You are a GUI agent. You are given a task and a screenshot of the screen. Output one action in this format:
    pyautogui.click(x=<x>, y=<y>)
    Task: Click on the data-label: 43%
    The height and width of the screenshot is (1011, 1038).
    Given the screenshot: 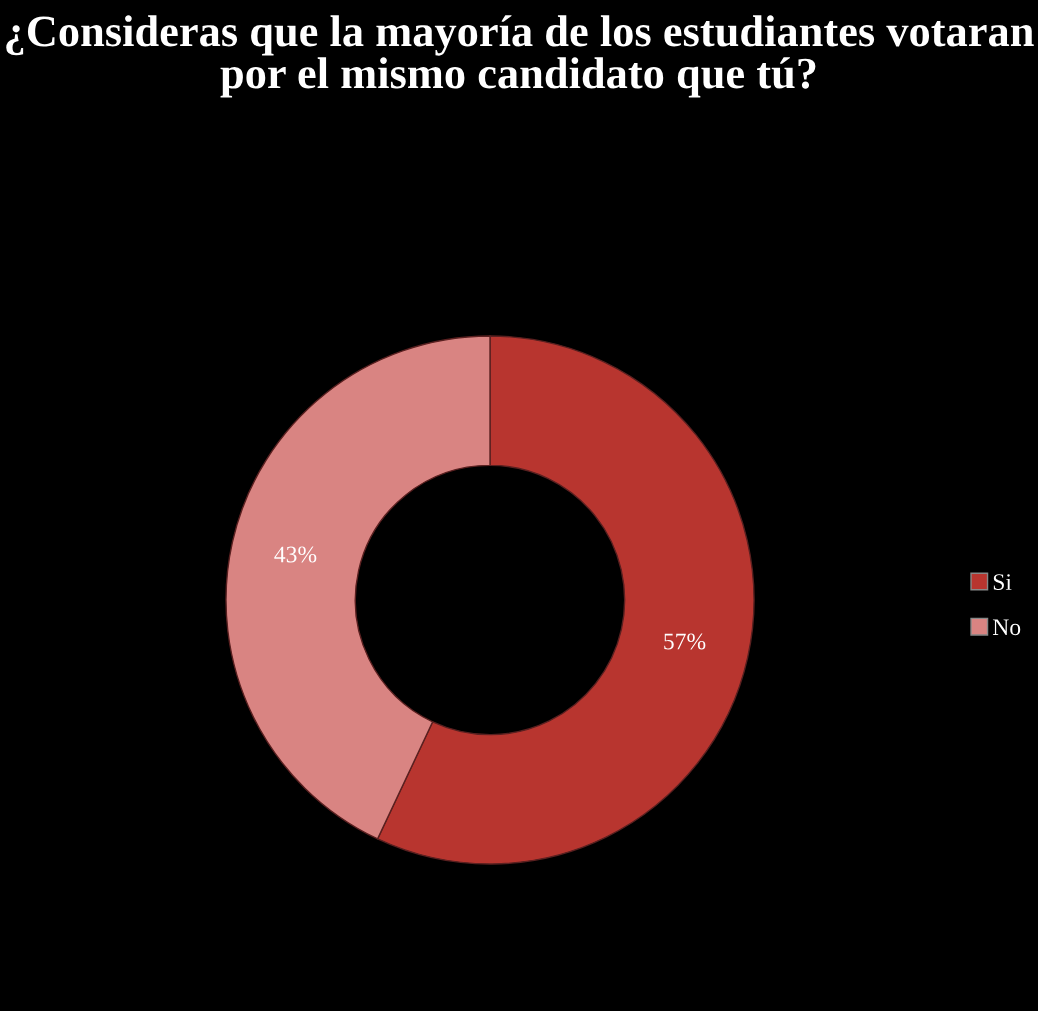 What is the action you would take?
    pyautogui.click(x=295, y=554)
    